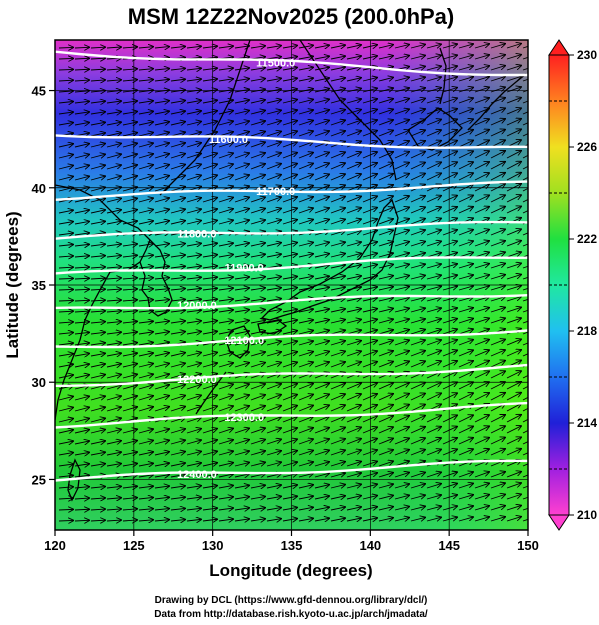 This screenshot has width=599, height=625. What do you see at coordinates (134, 545) in the screenshot?
I see `x-tick-label: 125` at bounding box center [134, 545].